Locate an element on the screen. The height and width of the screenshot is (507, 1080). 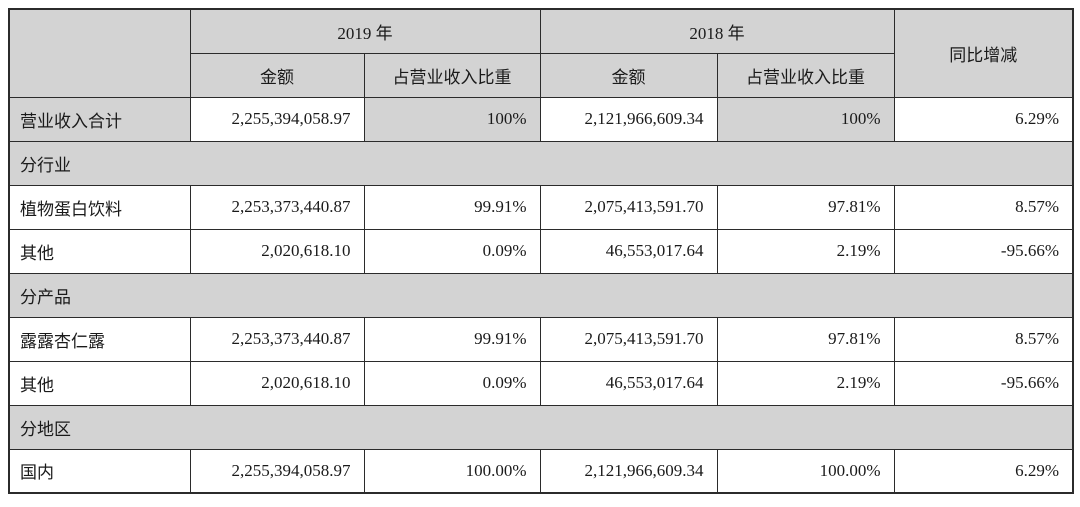
share-2019-cell: 100.00% is located at coordinates (452, 471).